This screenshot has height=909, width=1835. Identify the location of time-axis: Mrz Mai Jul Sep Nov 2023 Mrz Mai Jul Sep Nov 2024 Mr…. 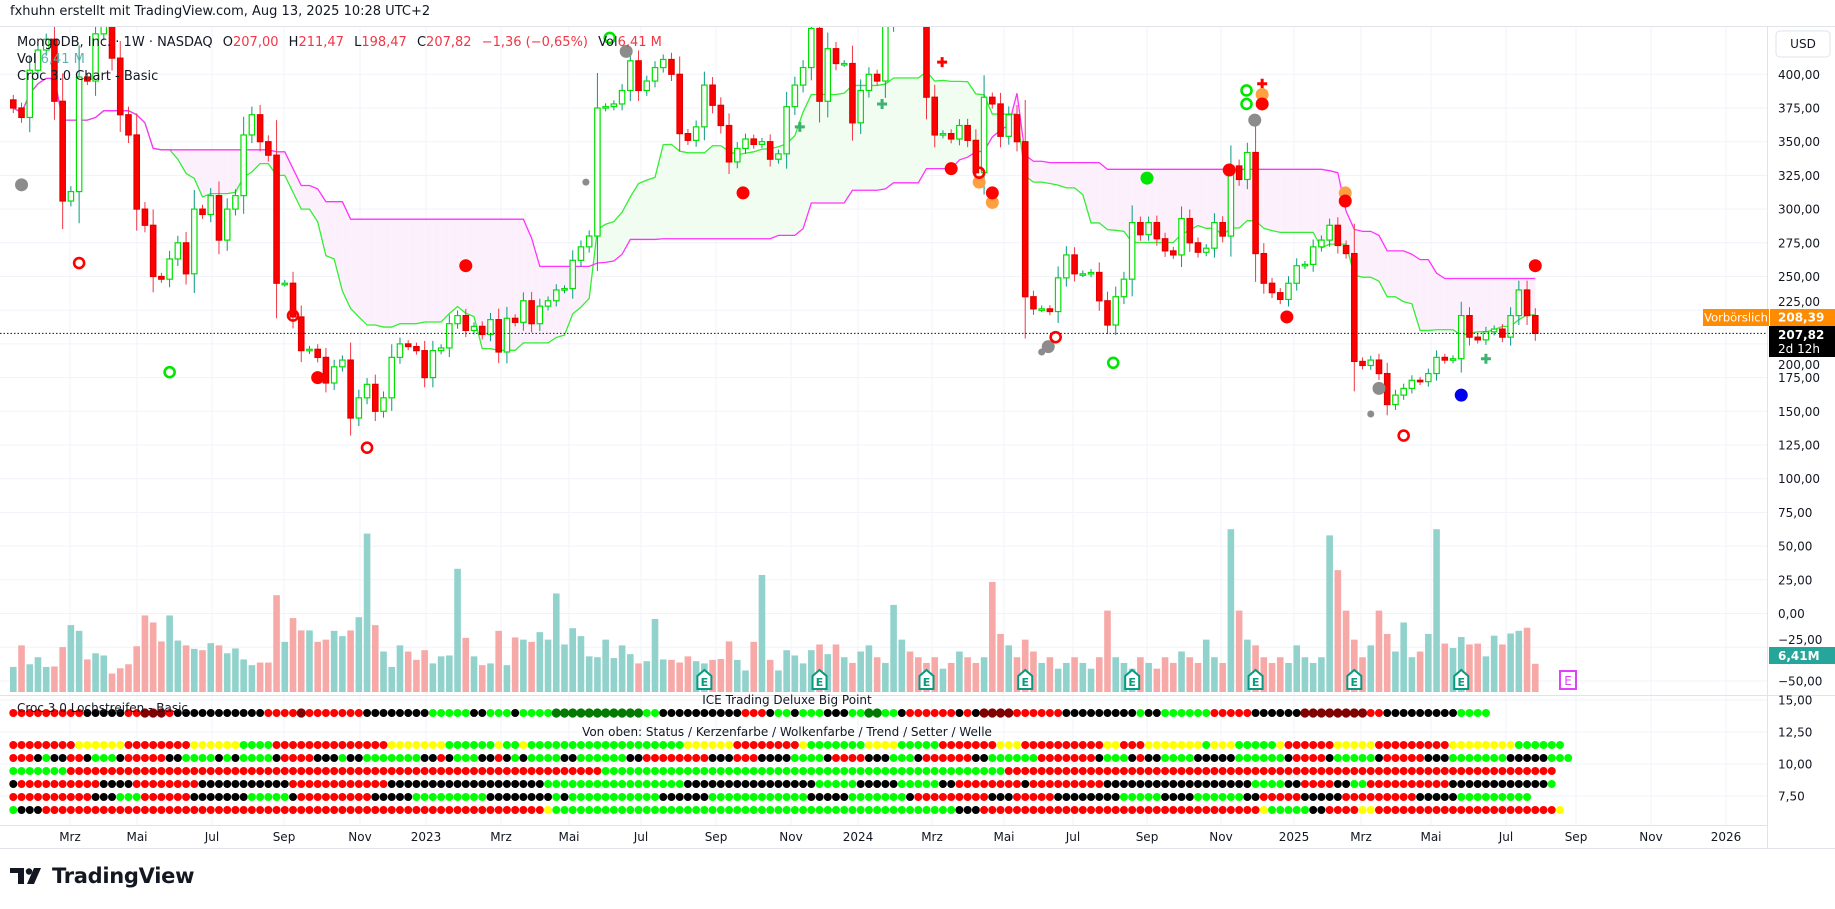
(900, 837).